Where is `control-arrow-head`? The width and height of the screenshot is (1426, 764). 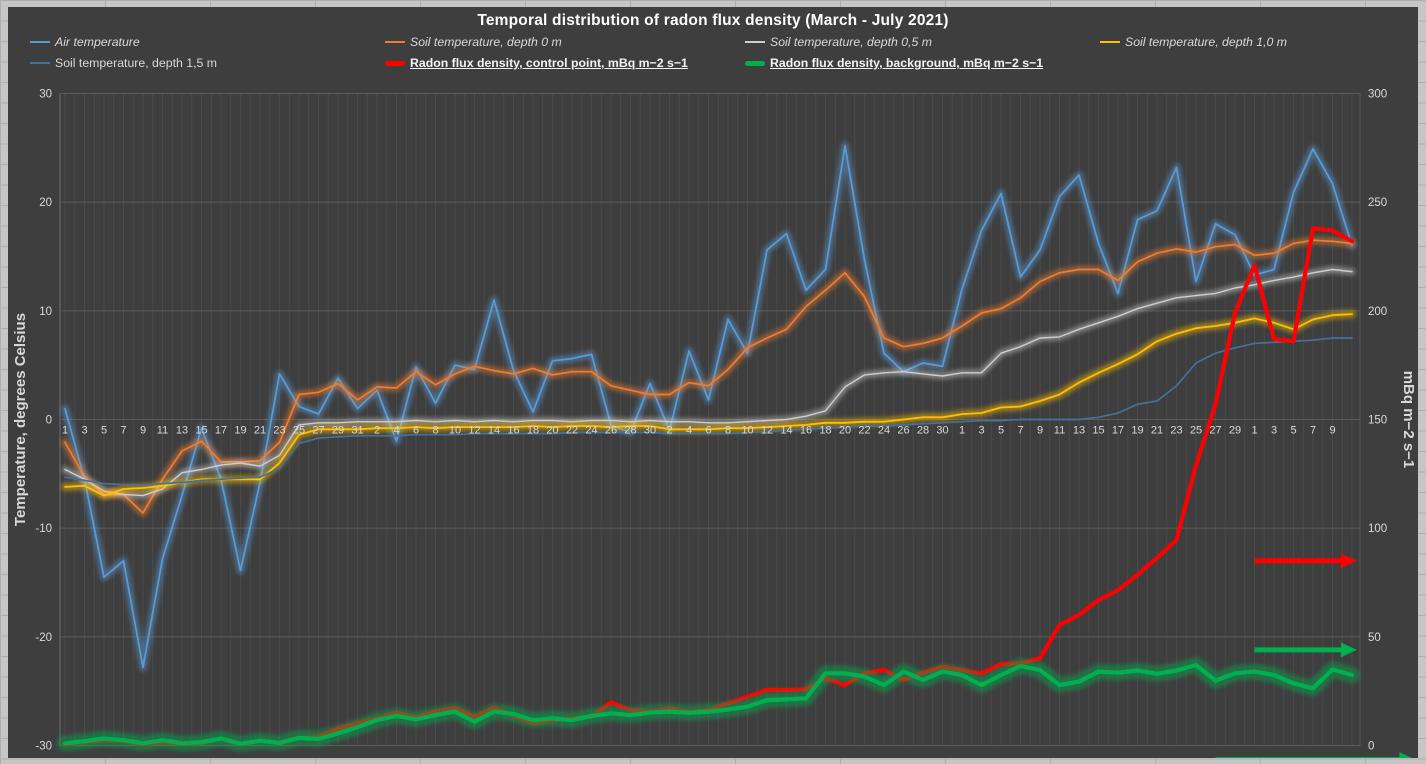 control-arrow-head is located at coordinates (1348, 561).